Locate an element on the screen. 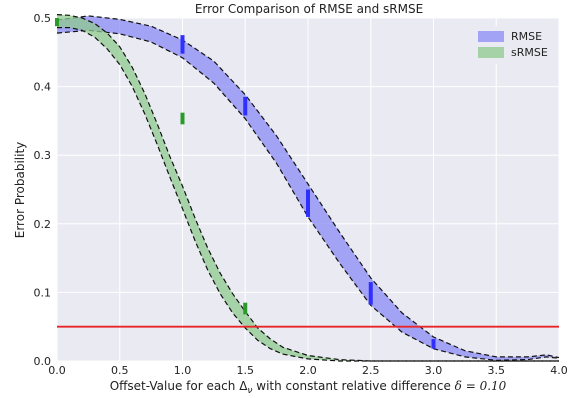 Image resolution: width=575 pixels, height=398 pixels. x-tick-label: 3.5 is located at coordinates (497, 370).